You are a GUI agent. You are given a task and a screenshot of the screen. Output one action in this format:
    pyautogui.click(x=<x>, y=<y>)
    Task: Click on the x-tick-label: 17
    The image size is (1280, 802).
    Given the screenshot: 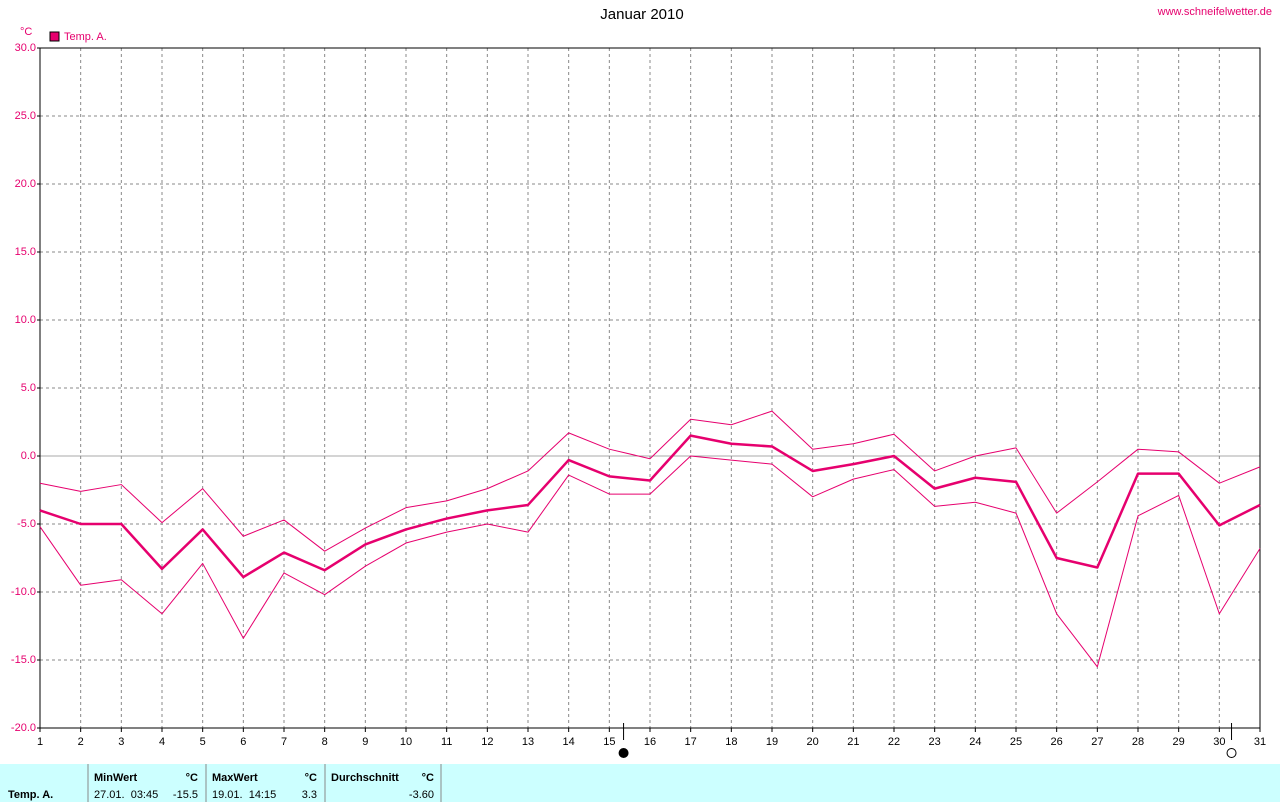 What is the action you would take?
    pyautogui.click(x=691, y=742)
    